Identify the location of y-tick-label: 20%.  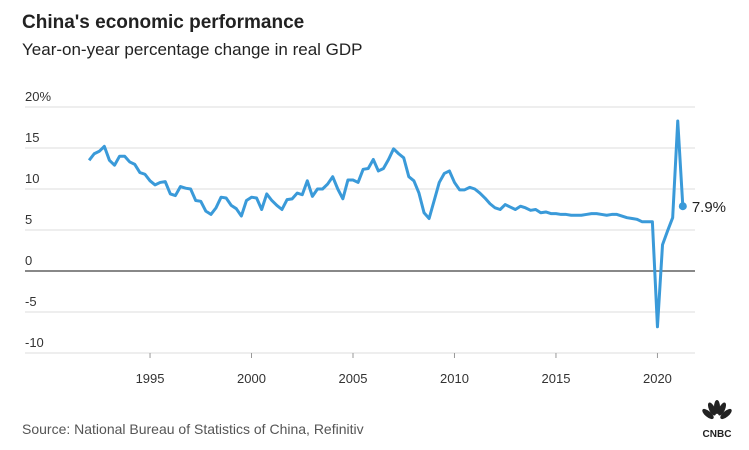
(38, 96).